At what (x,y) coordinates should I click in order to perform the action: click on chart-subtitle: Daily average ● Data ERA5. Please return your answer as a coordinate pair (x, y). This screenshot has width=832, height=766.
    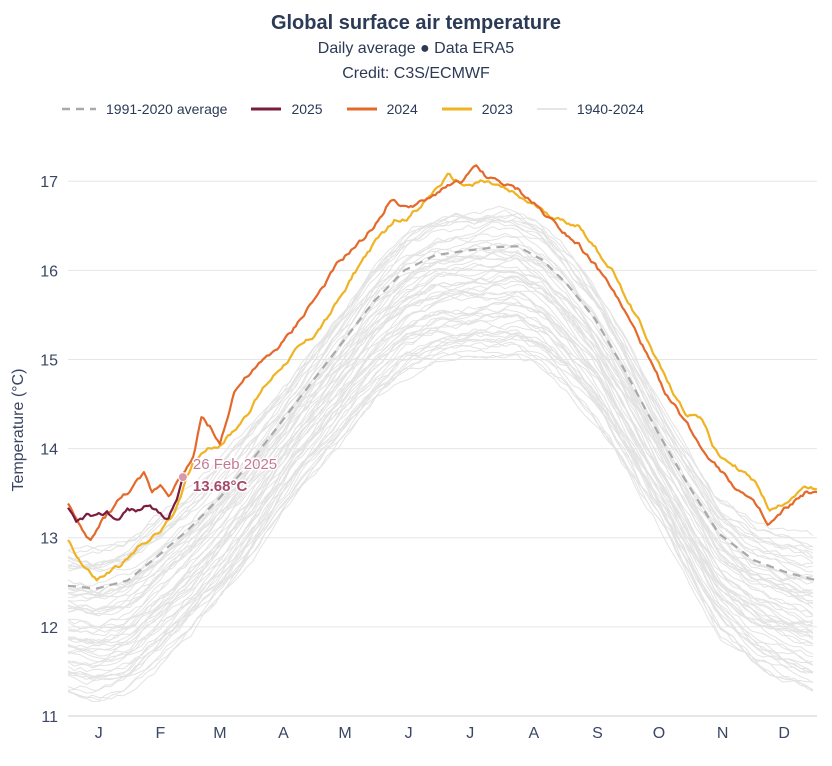
    Looking at the image, I should click on (416, 48).